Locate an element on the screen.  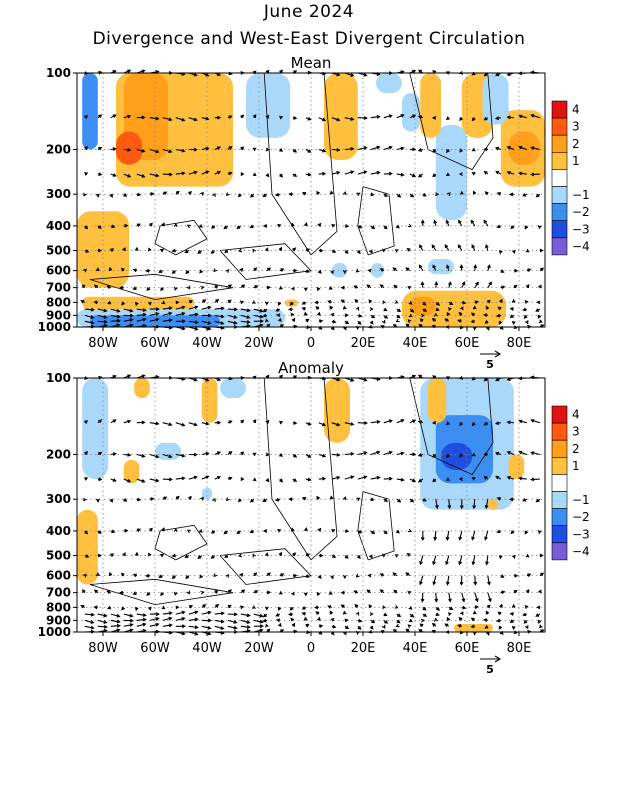
y-tick-label: 500 is located at coordinates (58, 251).